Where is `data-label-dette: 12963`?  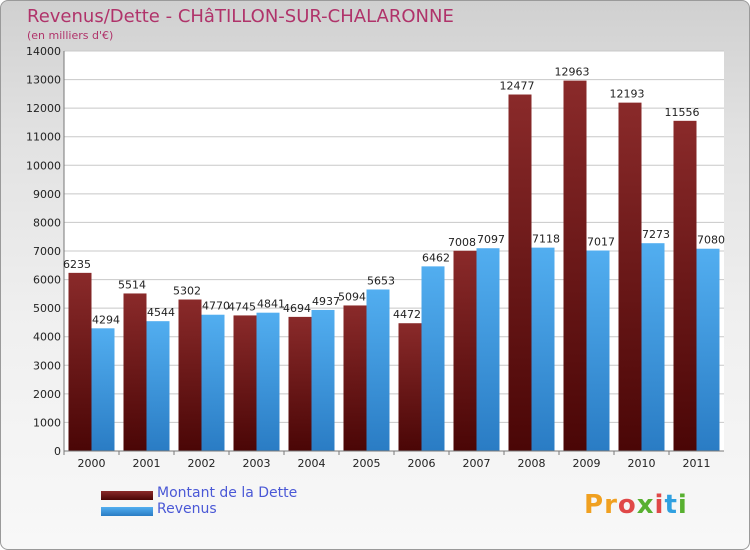 data-label-dette: 12963 is located at coordinates (572, 72).